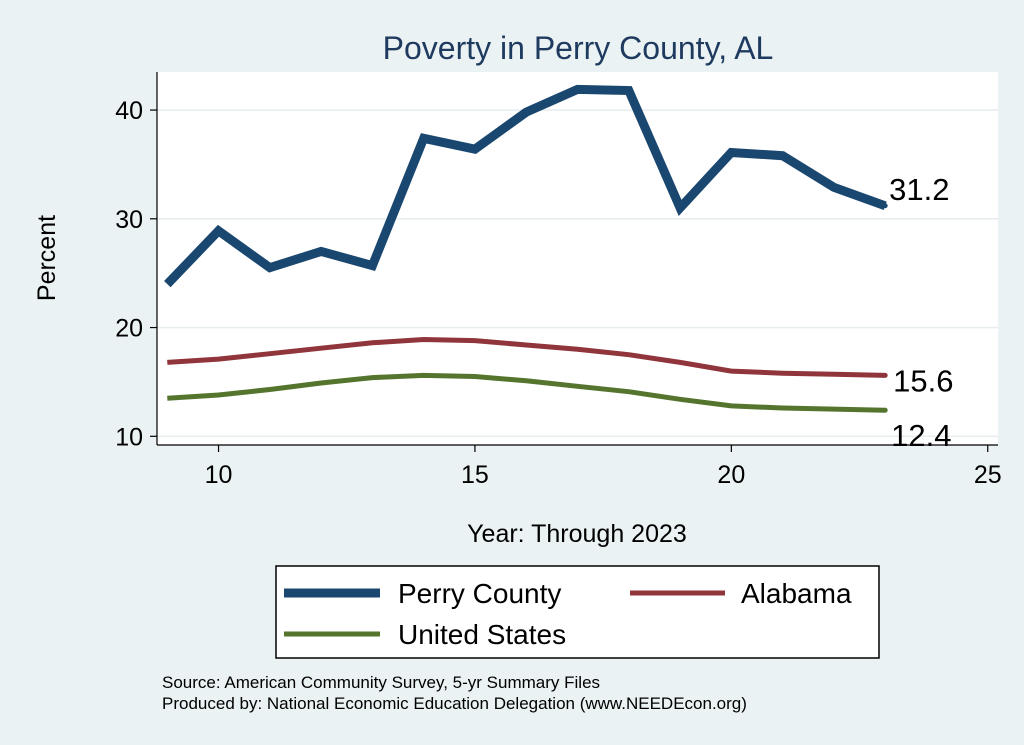 This screenshot has width=1024, height=745. I want to click on x-axis-title: Year: Through 2023, so click(577, 534).